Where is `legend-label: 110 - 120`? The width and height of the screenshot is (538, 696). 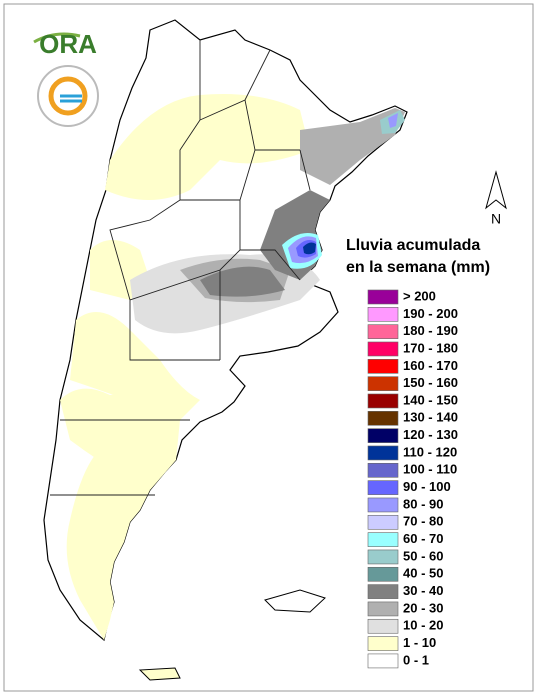
legend-label: 110 - 120 is located at coordinates (430, 451).